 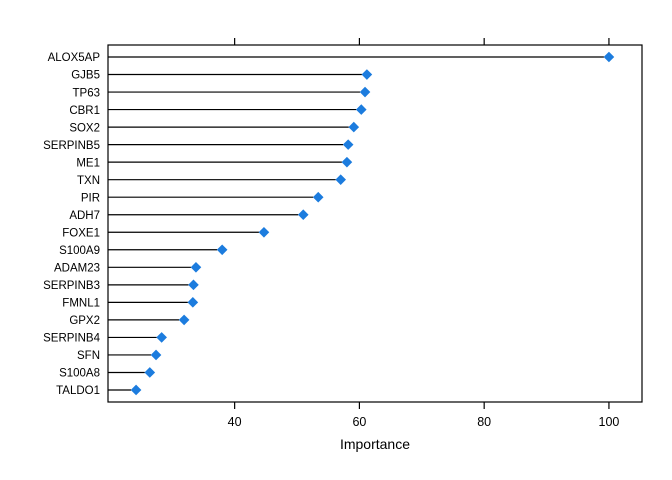 I want to click on y-axis-label: PIR, so click(x=90, y=198).